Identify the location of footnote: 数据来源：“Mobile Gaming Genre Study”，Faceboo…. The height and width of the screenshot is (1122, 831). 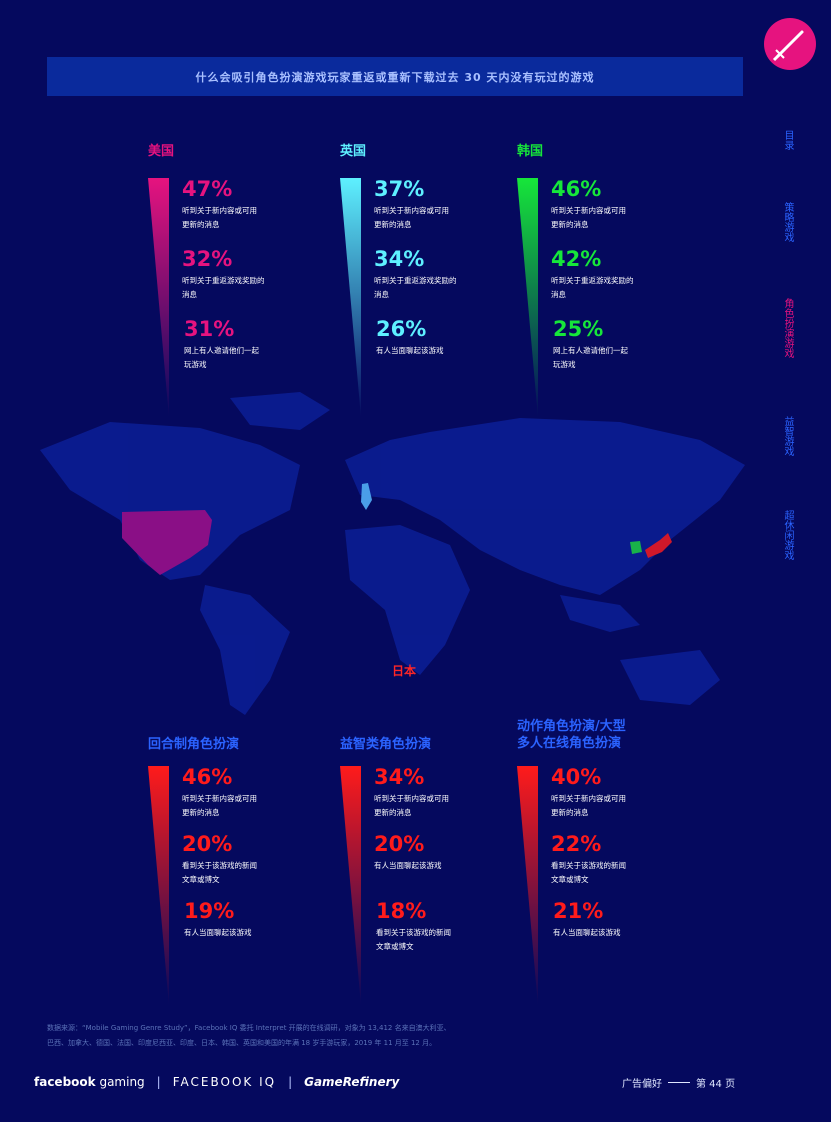
(282, 1036).